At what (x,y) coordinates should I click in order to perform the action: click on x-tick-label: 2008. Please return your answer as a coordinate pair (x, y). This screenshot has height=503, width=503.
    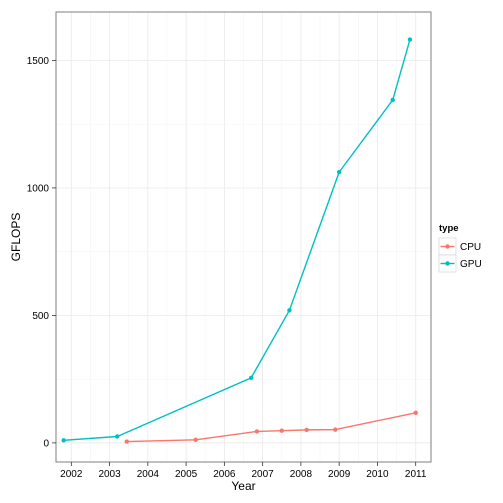
    Looking at the image, I should click on (301, 474).